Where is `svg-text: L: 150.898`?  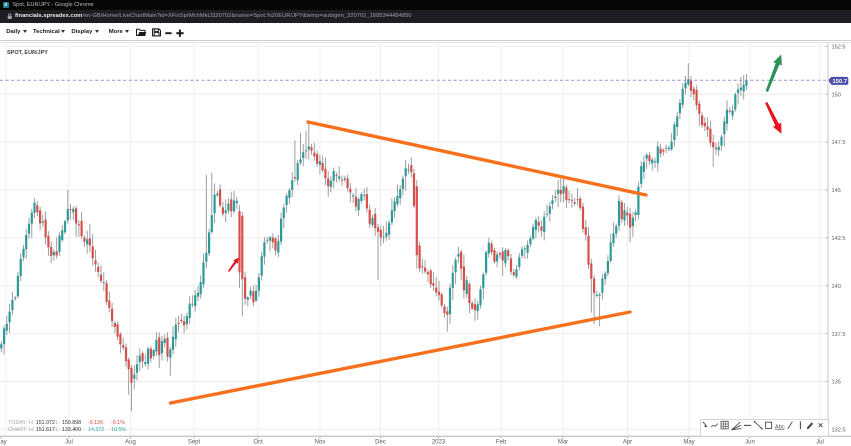
svg-text: L: 150.898 is located at coordinates (68, 423).